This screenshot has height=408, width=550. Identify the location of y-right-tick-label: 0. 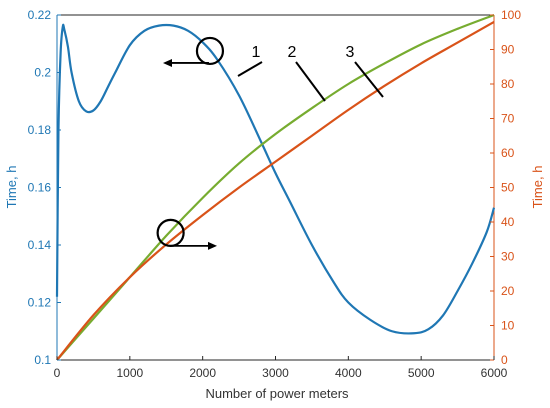
(504, 360).